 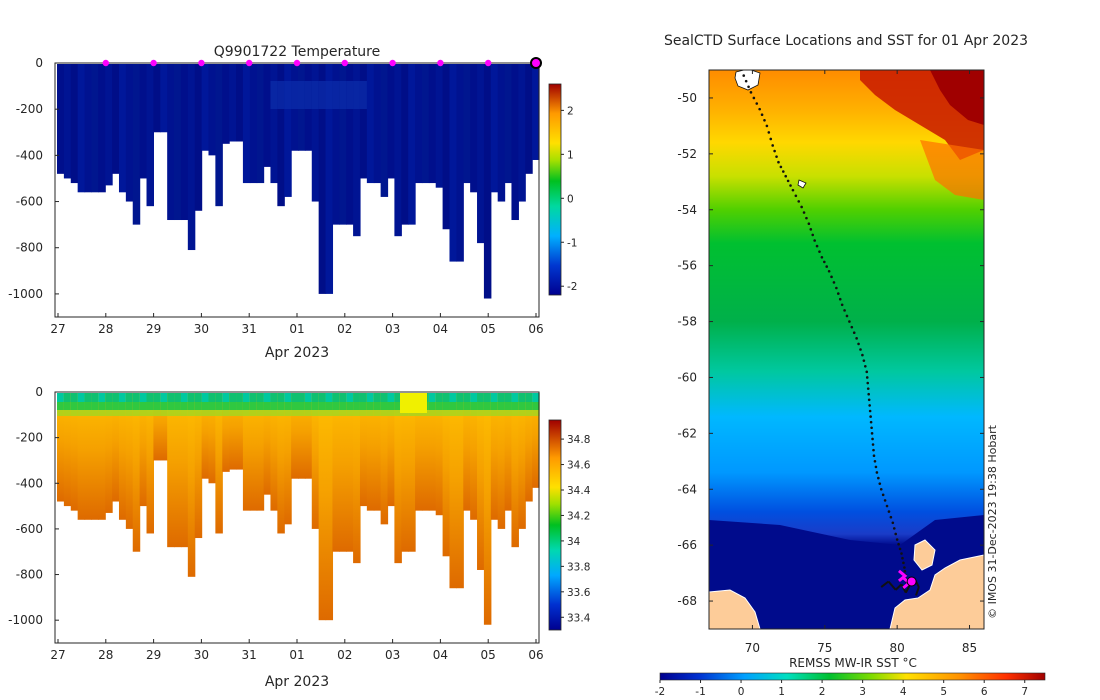 I want to click on seal-track, so click(x=831, y=335).